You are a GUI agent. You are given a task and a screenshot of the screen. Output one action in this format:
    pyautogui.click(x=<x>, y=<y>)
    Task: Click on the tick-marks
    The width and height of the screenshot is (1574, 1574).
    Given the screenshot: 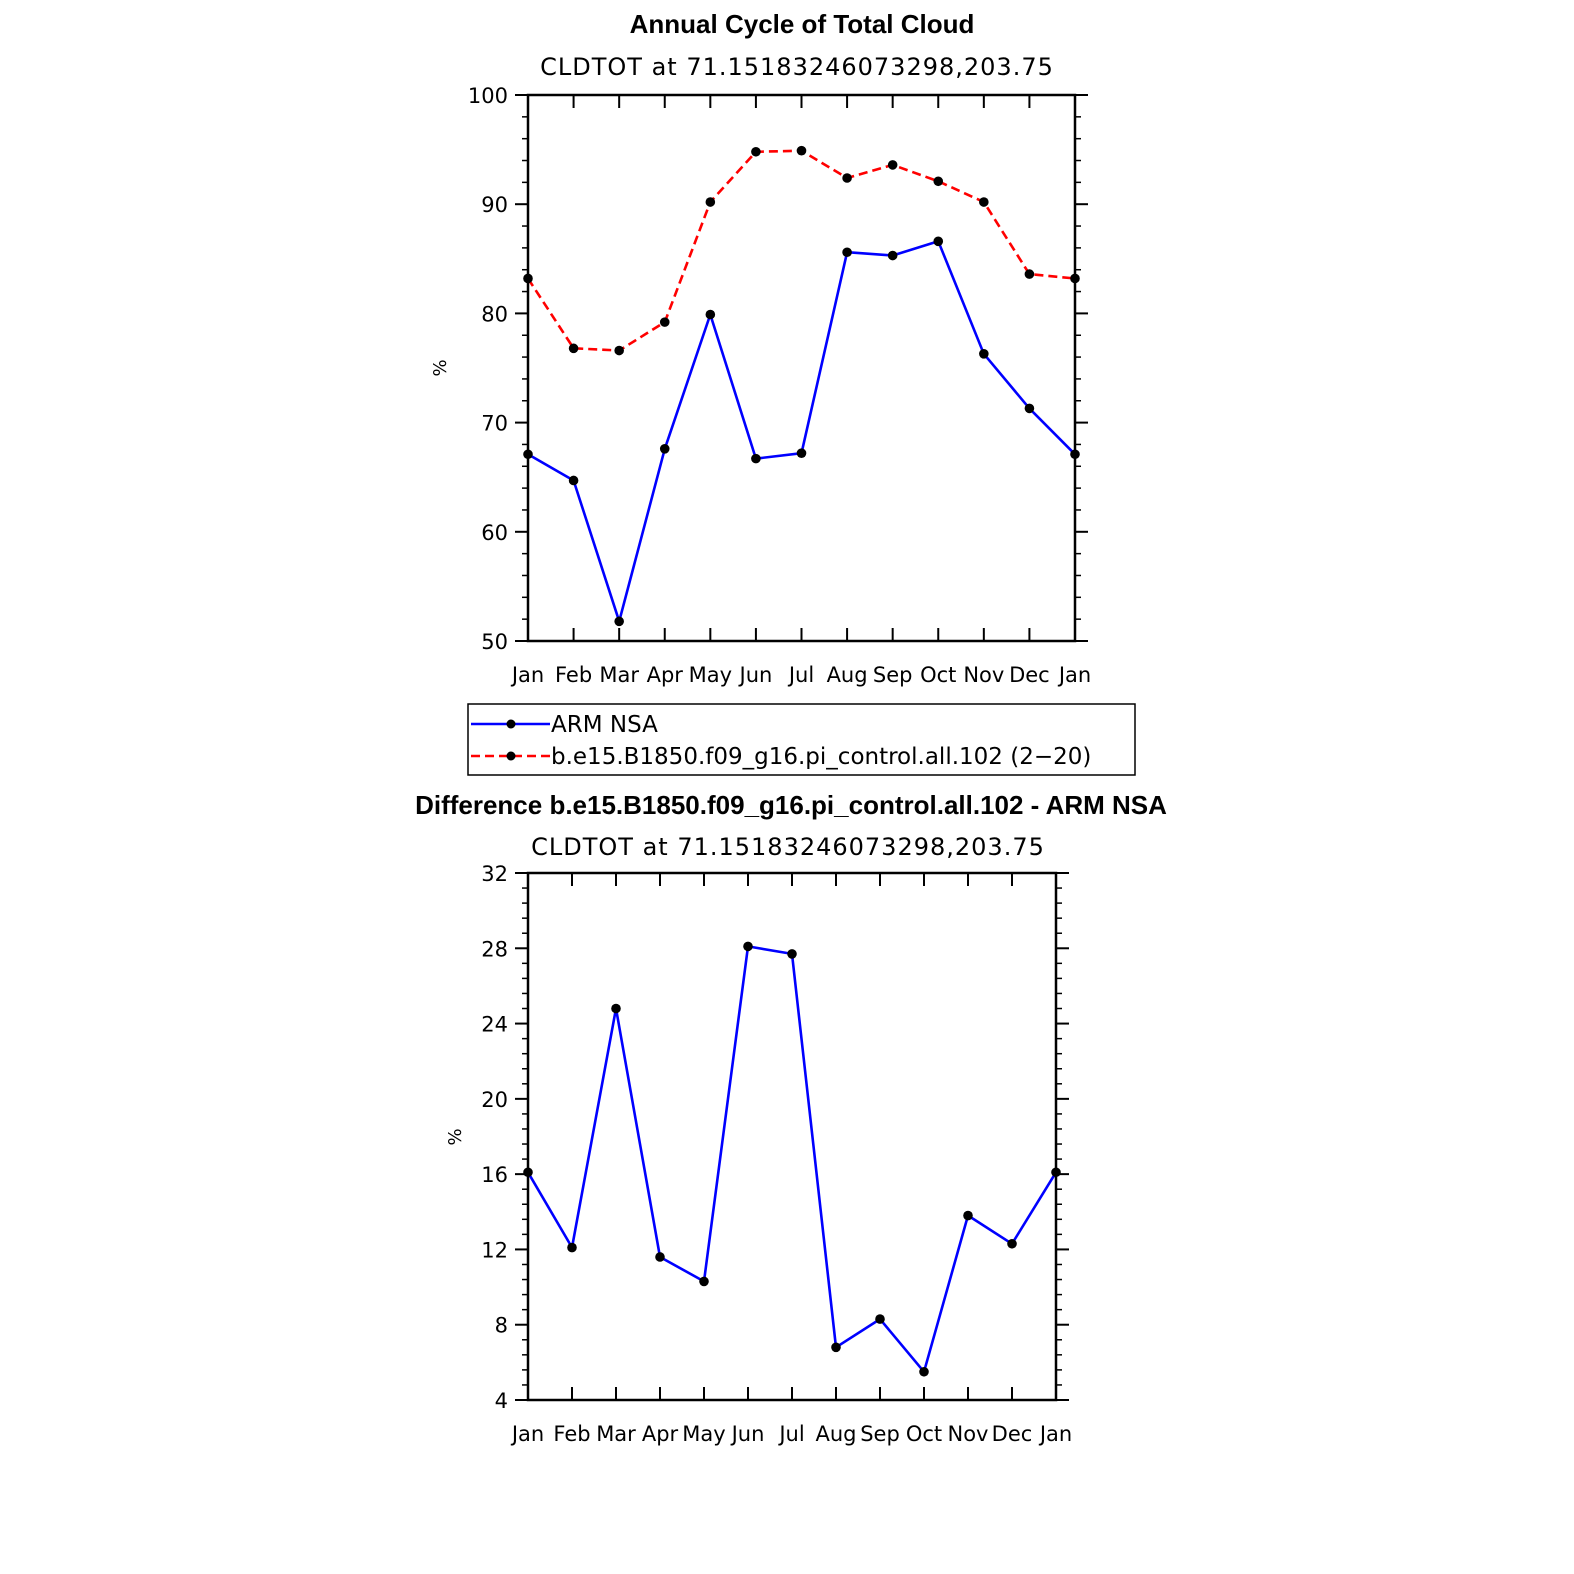 What is the action you would take?
    pyautogui.click(x=801, y=368)
    